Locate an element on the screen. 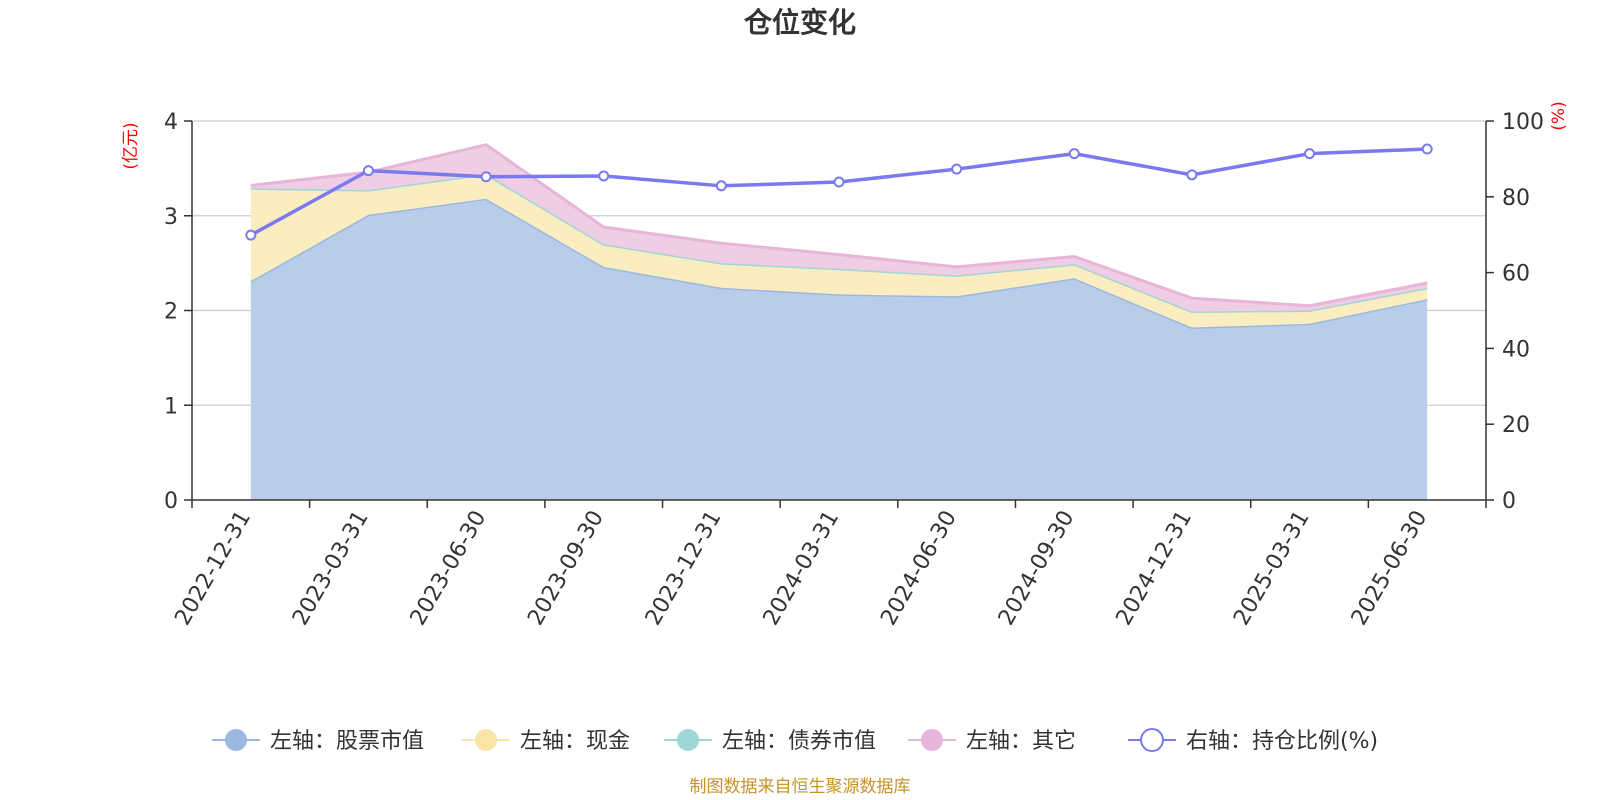 The width and height of the screenshot is (1600, 800). x-tick-label: 2023-06-30 is located at coordinates (449, 568).